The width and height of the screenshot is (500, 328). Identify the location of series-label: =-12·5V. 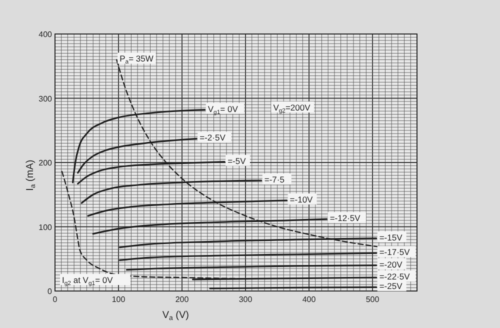
(345, 218).